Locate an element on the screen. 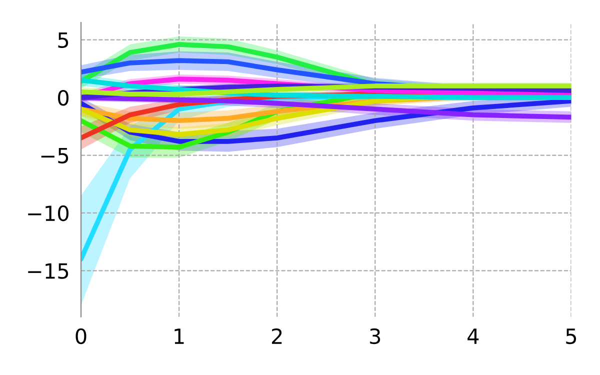 This screenshot has width=600, height=375. y-tick-label: −15 is located at coordinates (48, 271).